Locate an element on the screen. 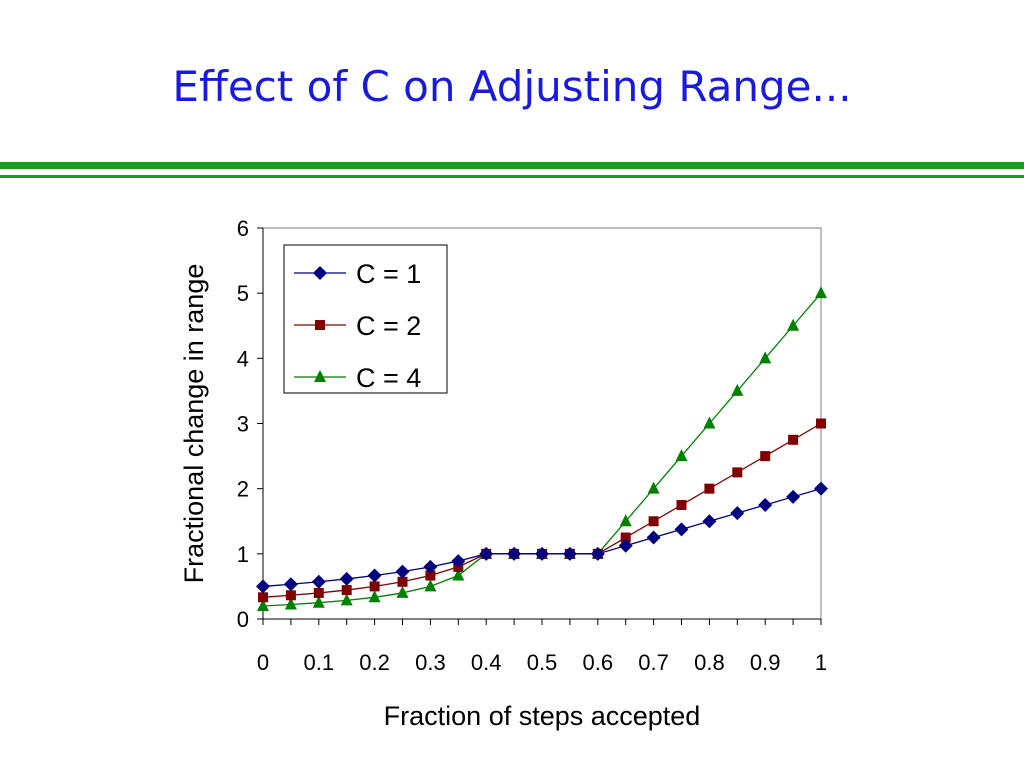 The image size is (1024, 768). x-tick-label: 0.7 is located at coordinates (653, 662).